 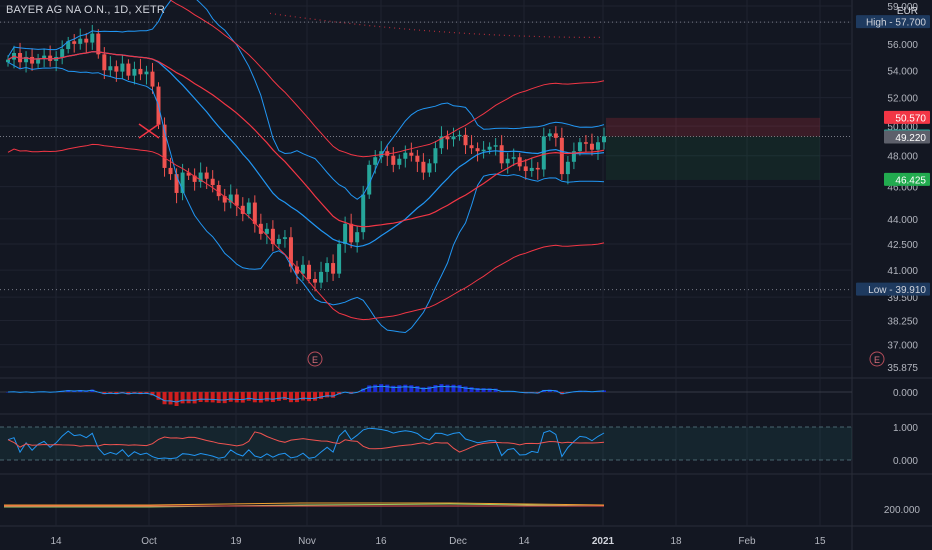 What do you see at coordinates (902, 45) in the screenshot?
I see `price-tick-label: 56.000` at bounding box center [902, 45].